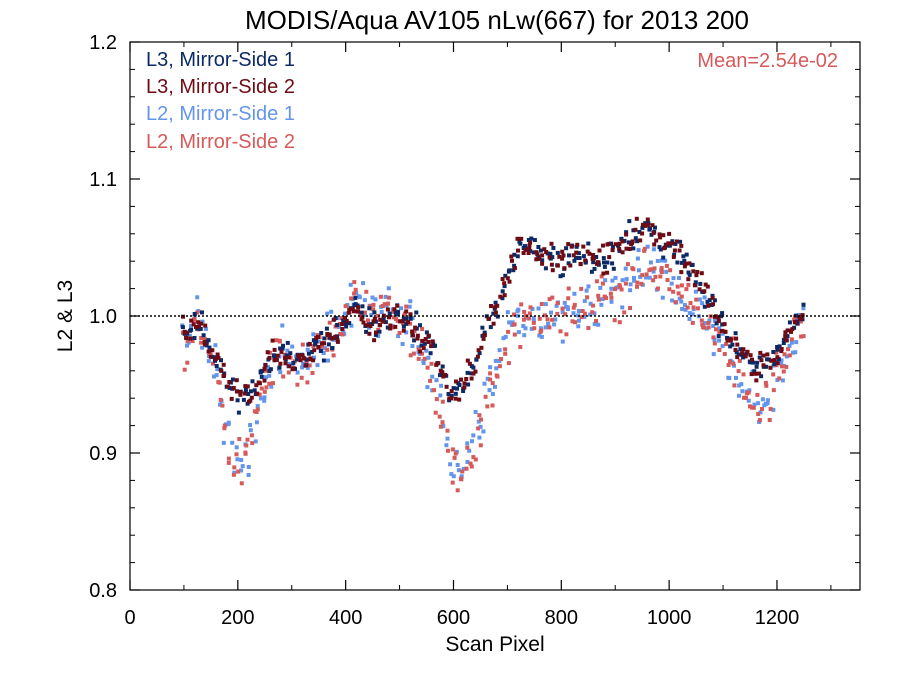 The width and height of the screenshot is (900, 675). Describe the element at coordinates (669, 618) in the screenshot. I see `x-tick-label: 1000` at that location.